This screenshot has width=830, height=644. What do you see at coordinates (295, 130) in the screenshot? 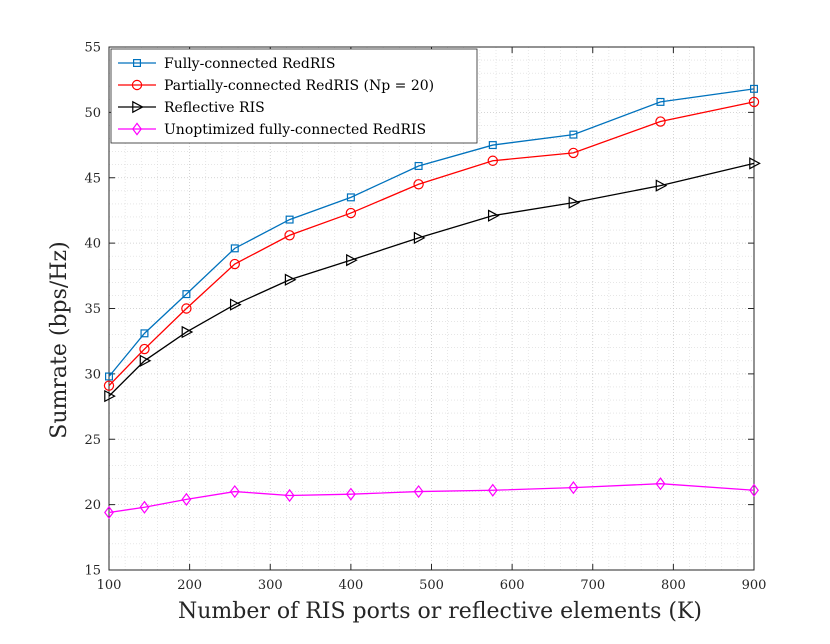
I see `legend-label: Unoptimized fully-connected RedRIS` at bounding box center [295, 130].